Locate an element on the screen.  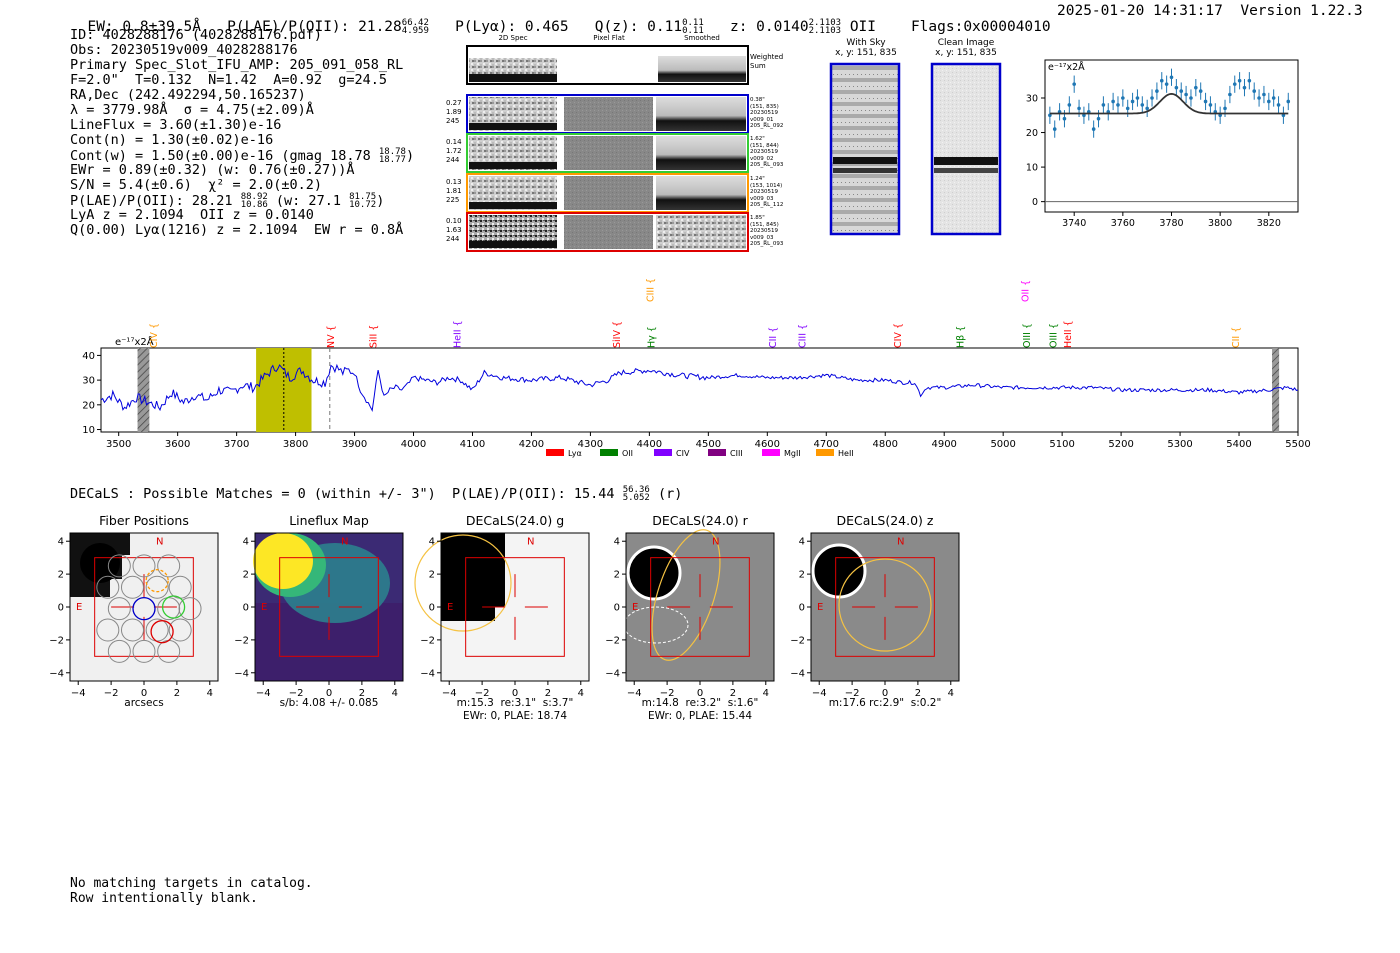
info-sn: S/N = 5.4(±0.6) χ² = 2.0(±0.2) is located at coordinates (196, 185).